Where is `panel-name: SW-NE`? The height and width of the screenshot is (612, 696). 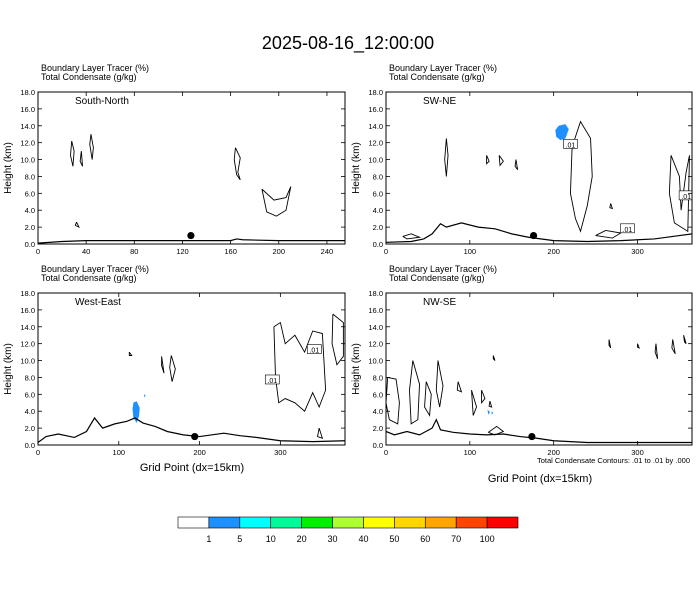 panel-name: SW-NE is located at coordinates (439, 101).